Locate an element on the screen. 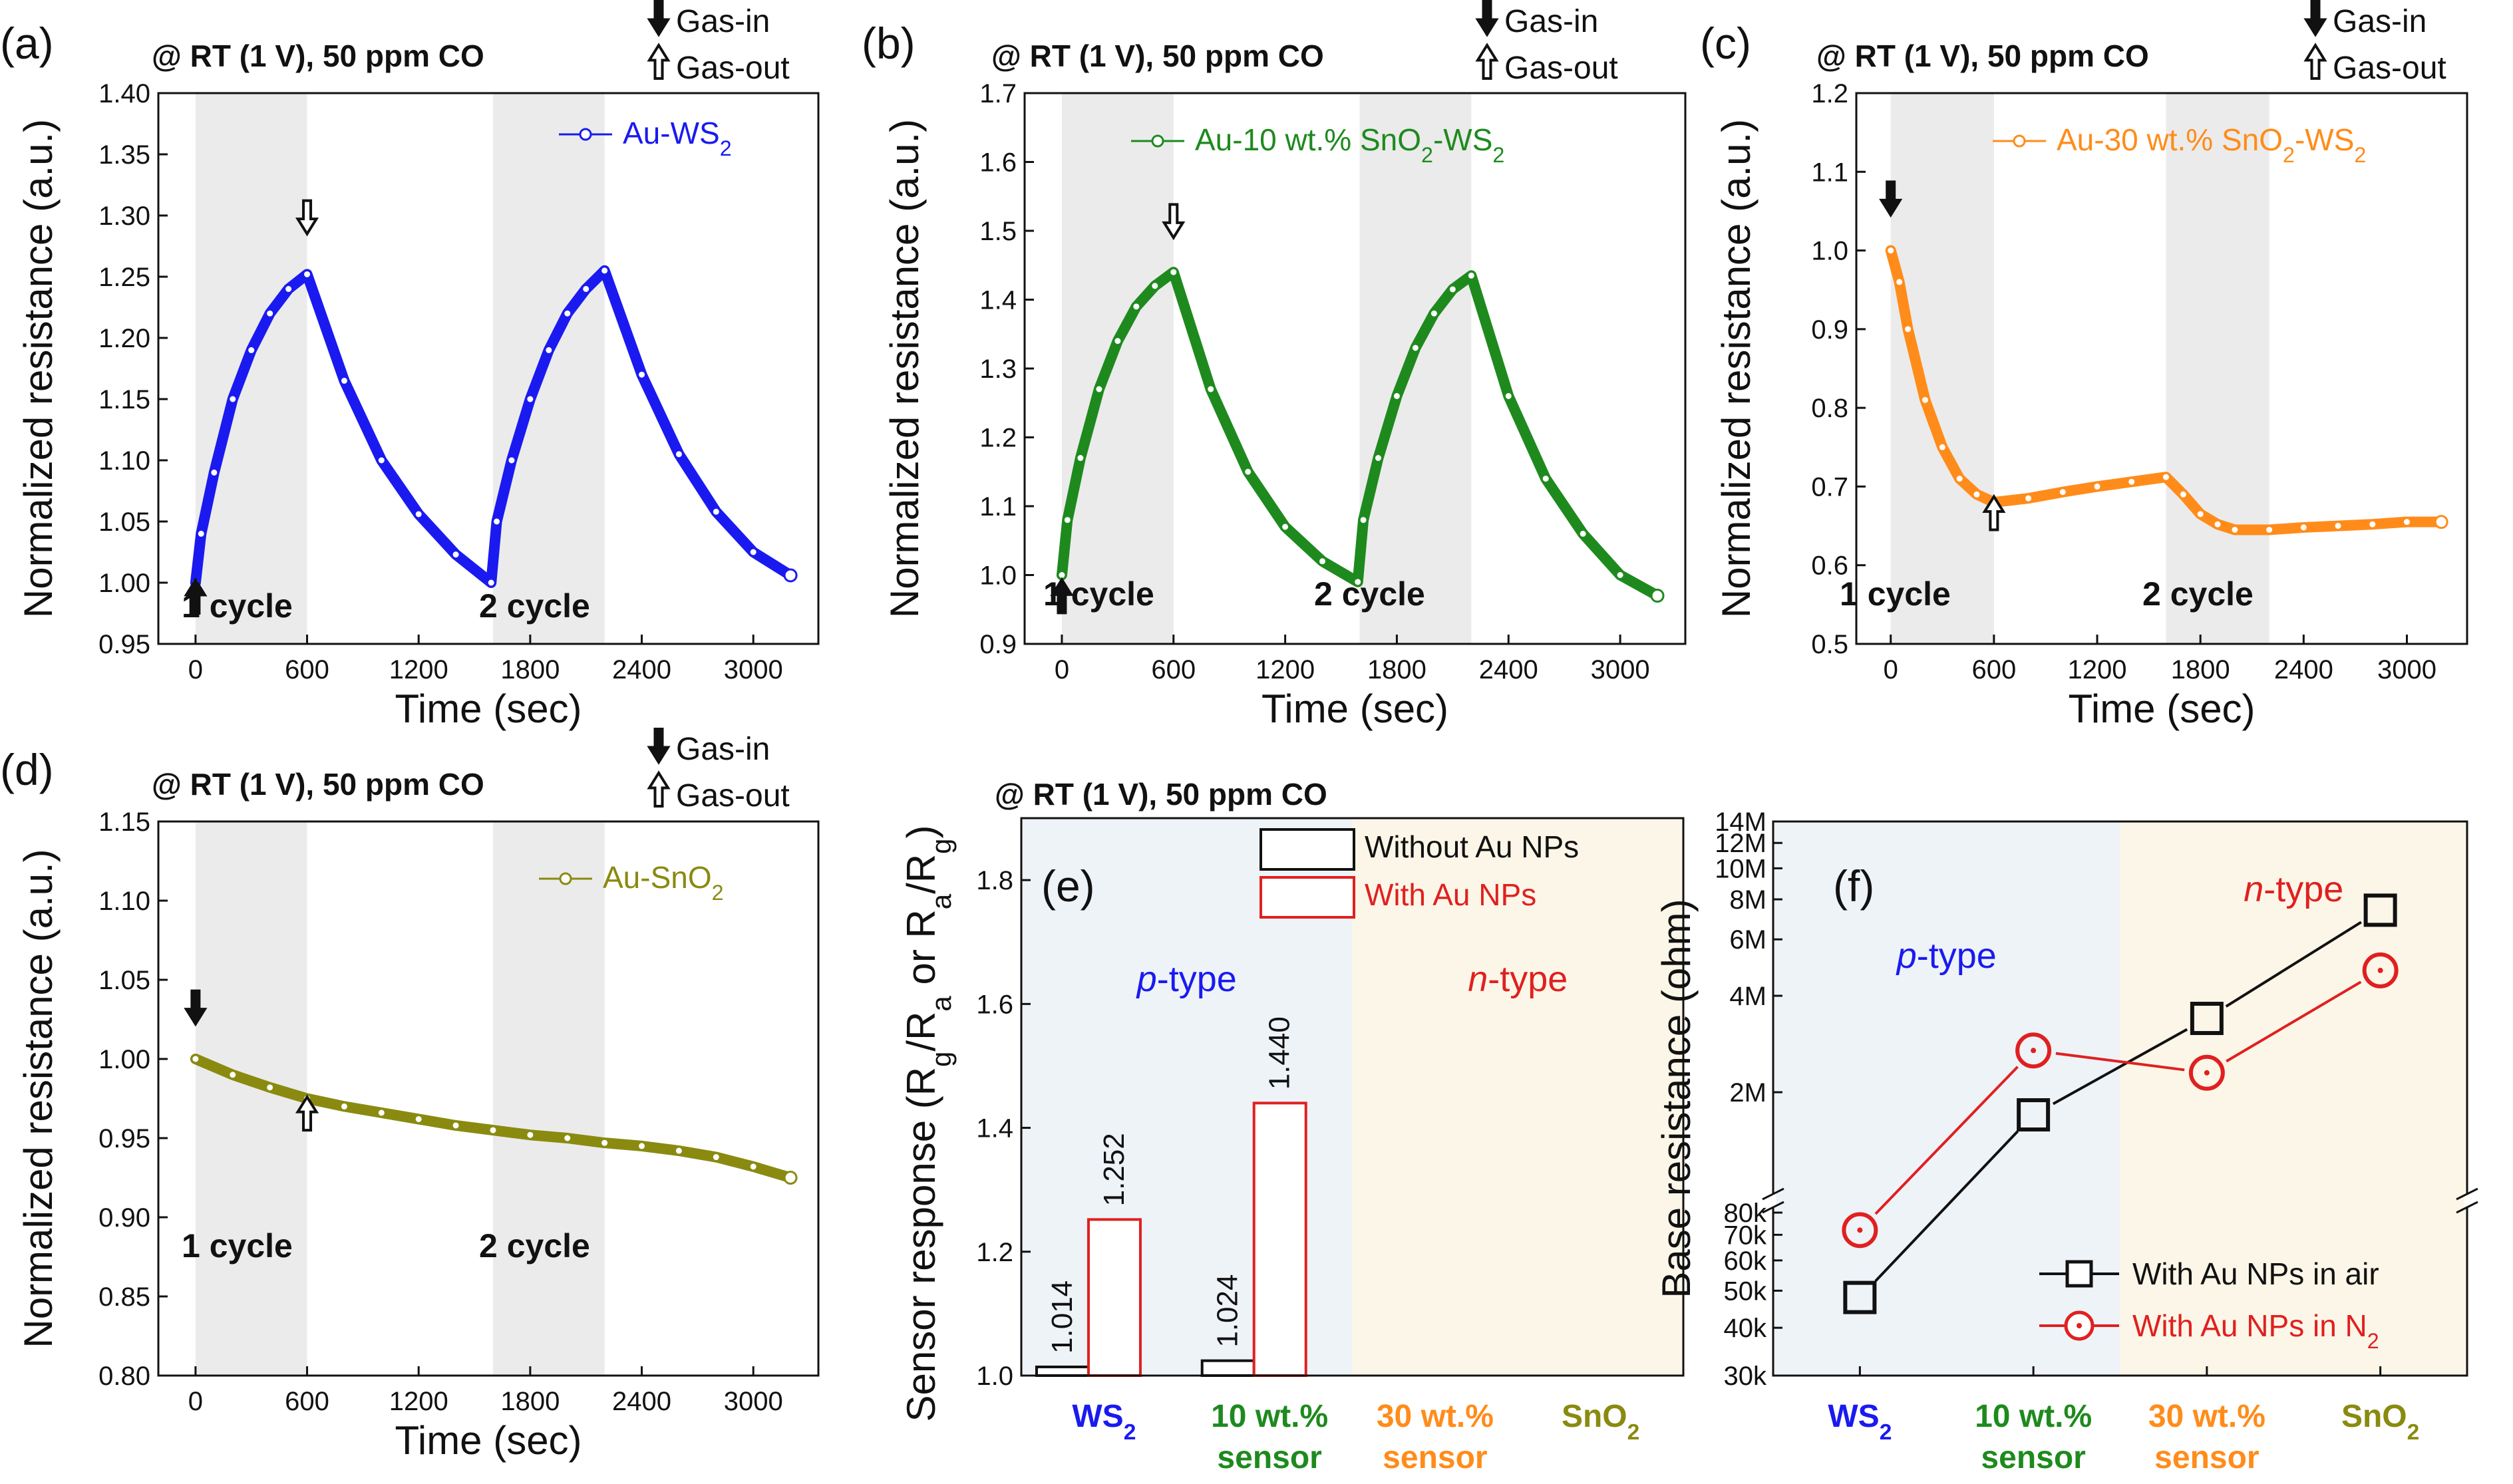 The image size is (2513, 1484). category-label-line2-1: sensor is located at coordinates (1269, 1457).